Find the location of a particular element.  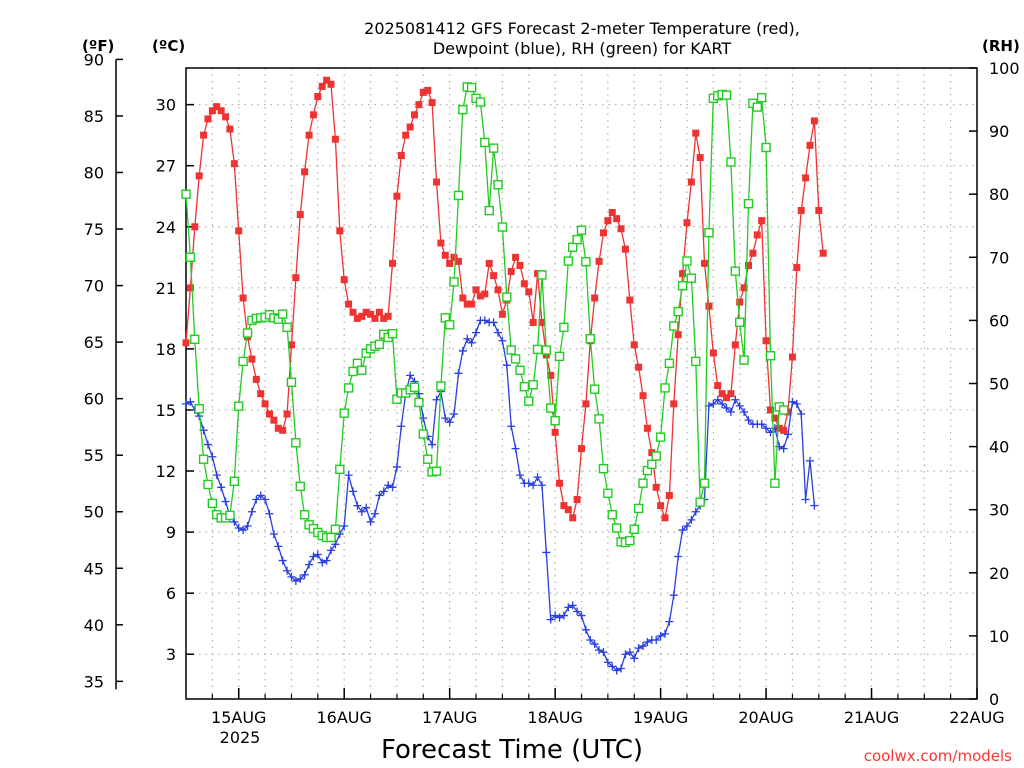

fahrenheit-tick-label: 75 is located at coordinates (94, 229).